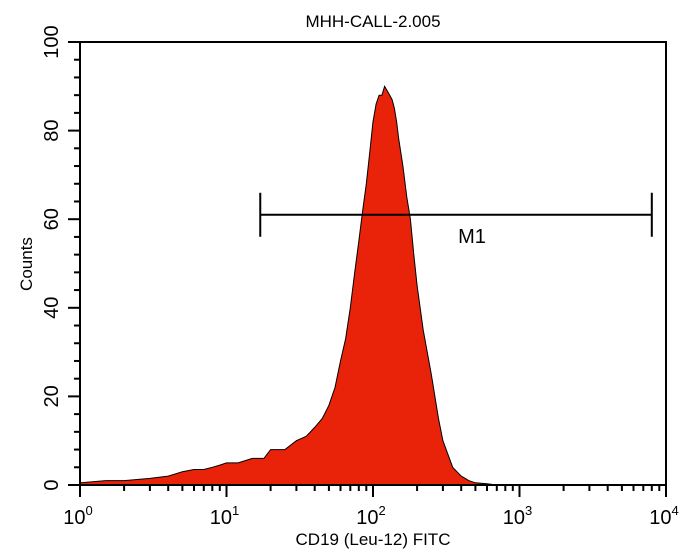 The width and height of the screenshot is (698, 554). What do you see at coordinates (52, 308) in the screenshot?
I see `y-tick-label: 40` at bounding box center [52, 308].